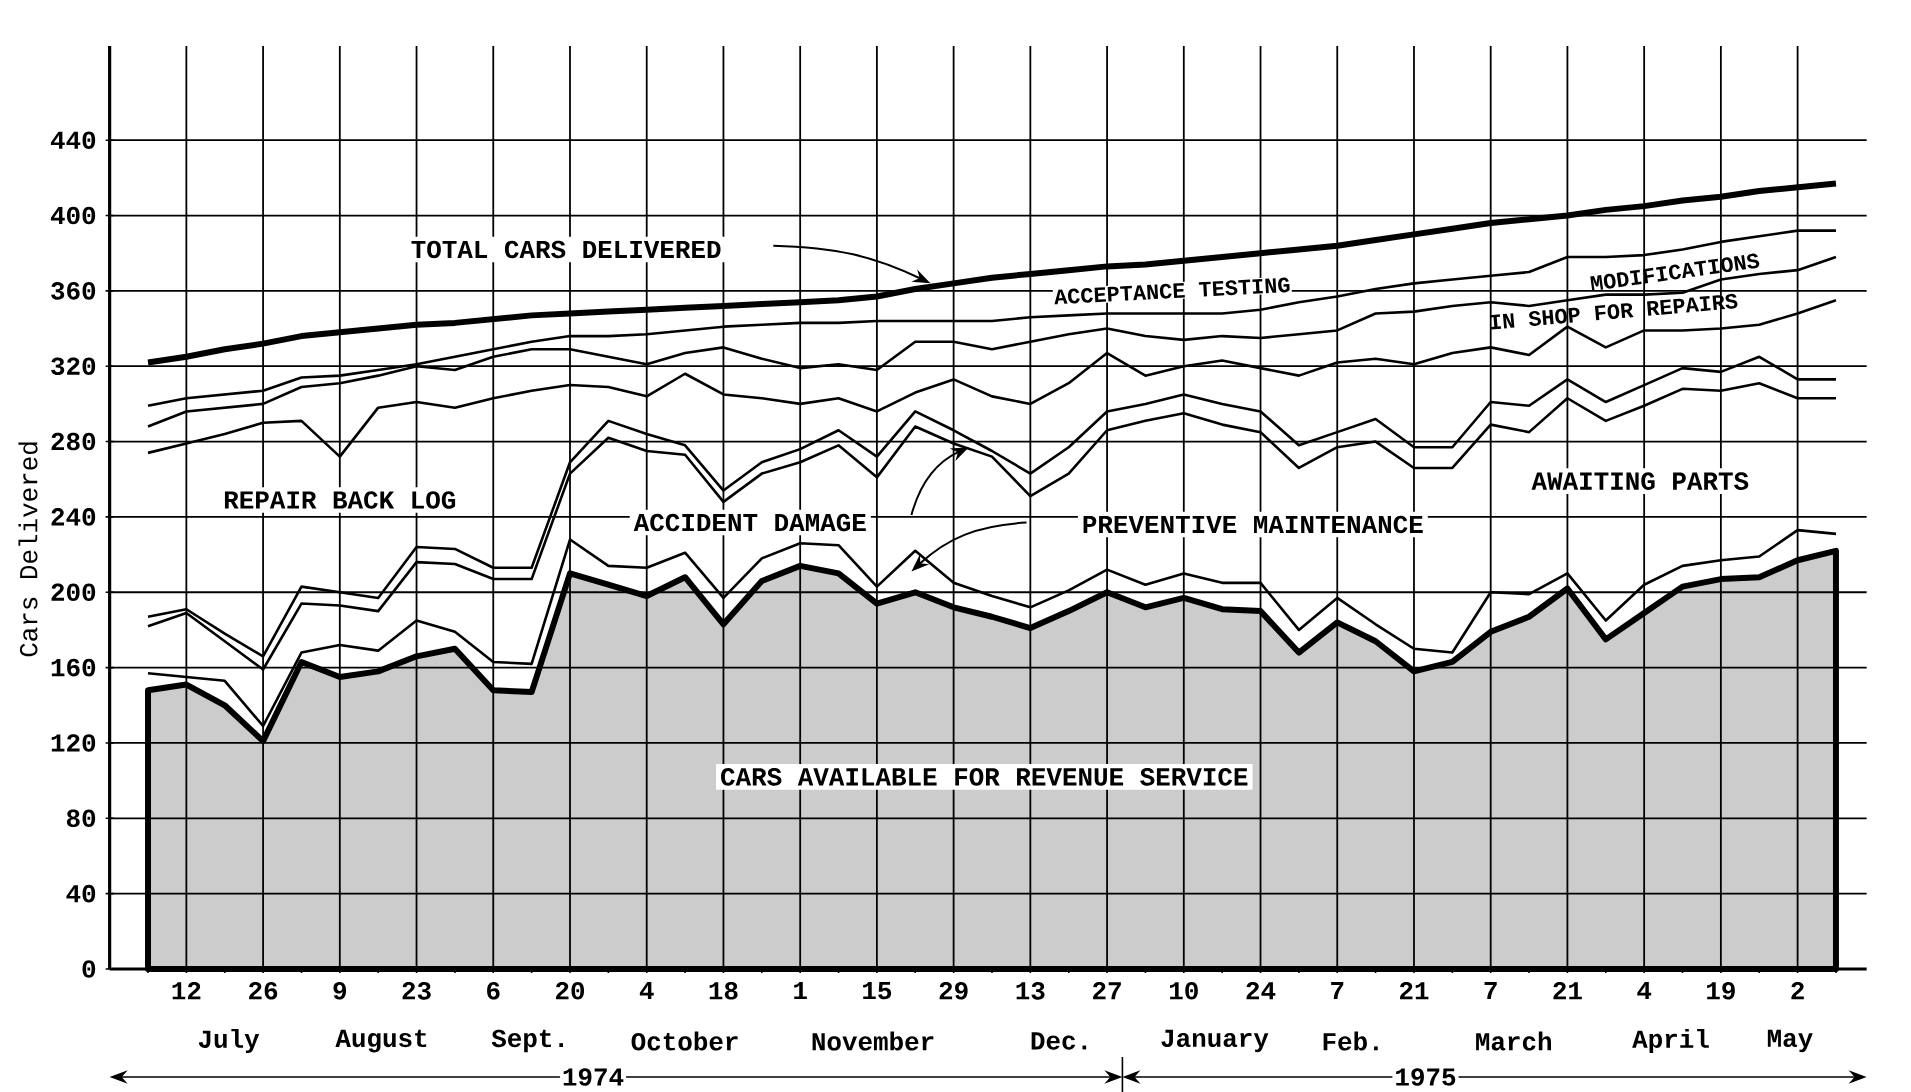  What do you see at coordinates (1030, 991) in the screenshot?
I see `x-tick-label: 13` at bounding box center [1030, 991].